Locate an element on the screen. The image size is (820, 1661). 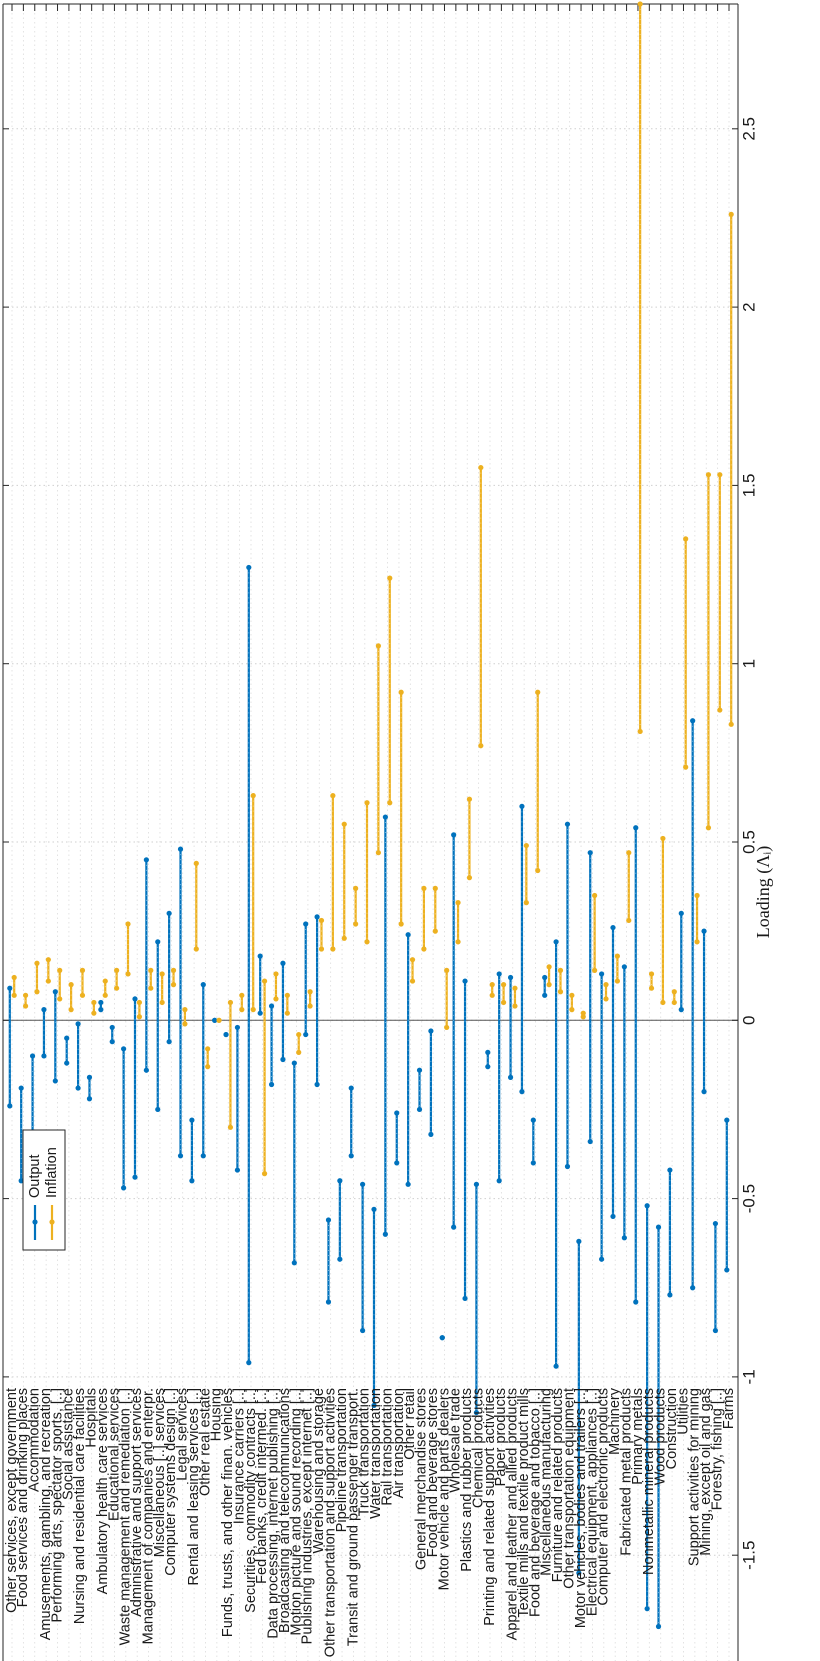
category-label: Farms is located at coordinates (729, 1408).